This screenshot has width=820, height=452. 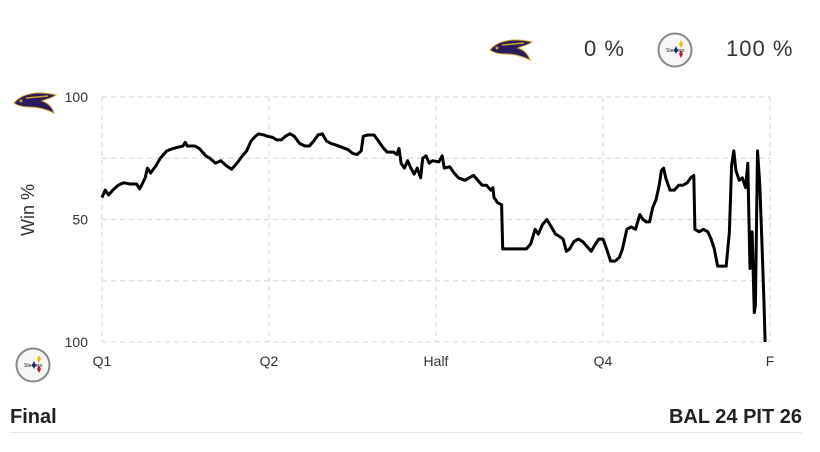 What do you see at coordinates (35, 103) in the screenshot?
I see `ravens-axis-logo-icon` at bounding box center [35, 103].